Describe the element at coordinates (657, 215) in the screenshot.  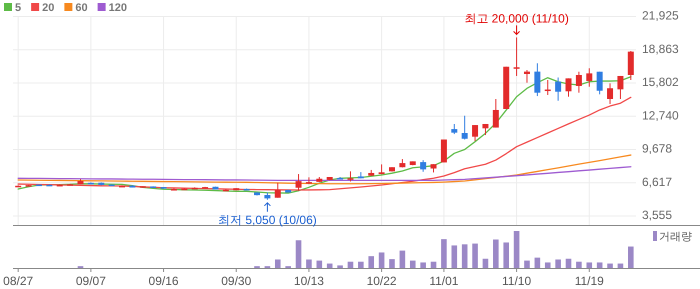
I see `y-tick-label: 3,555` at that location.